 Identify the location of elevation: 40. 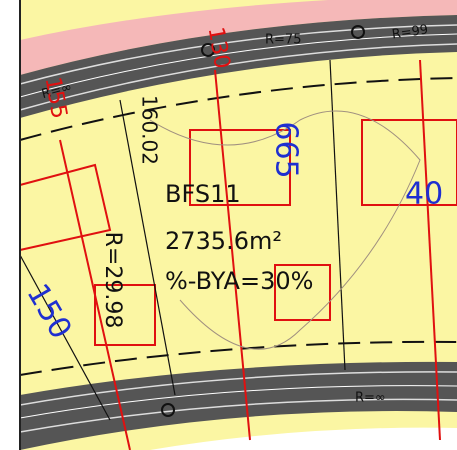
(424, 194).